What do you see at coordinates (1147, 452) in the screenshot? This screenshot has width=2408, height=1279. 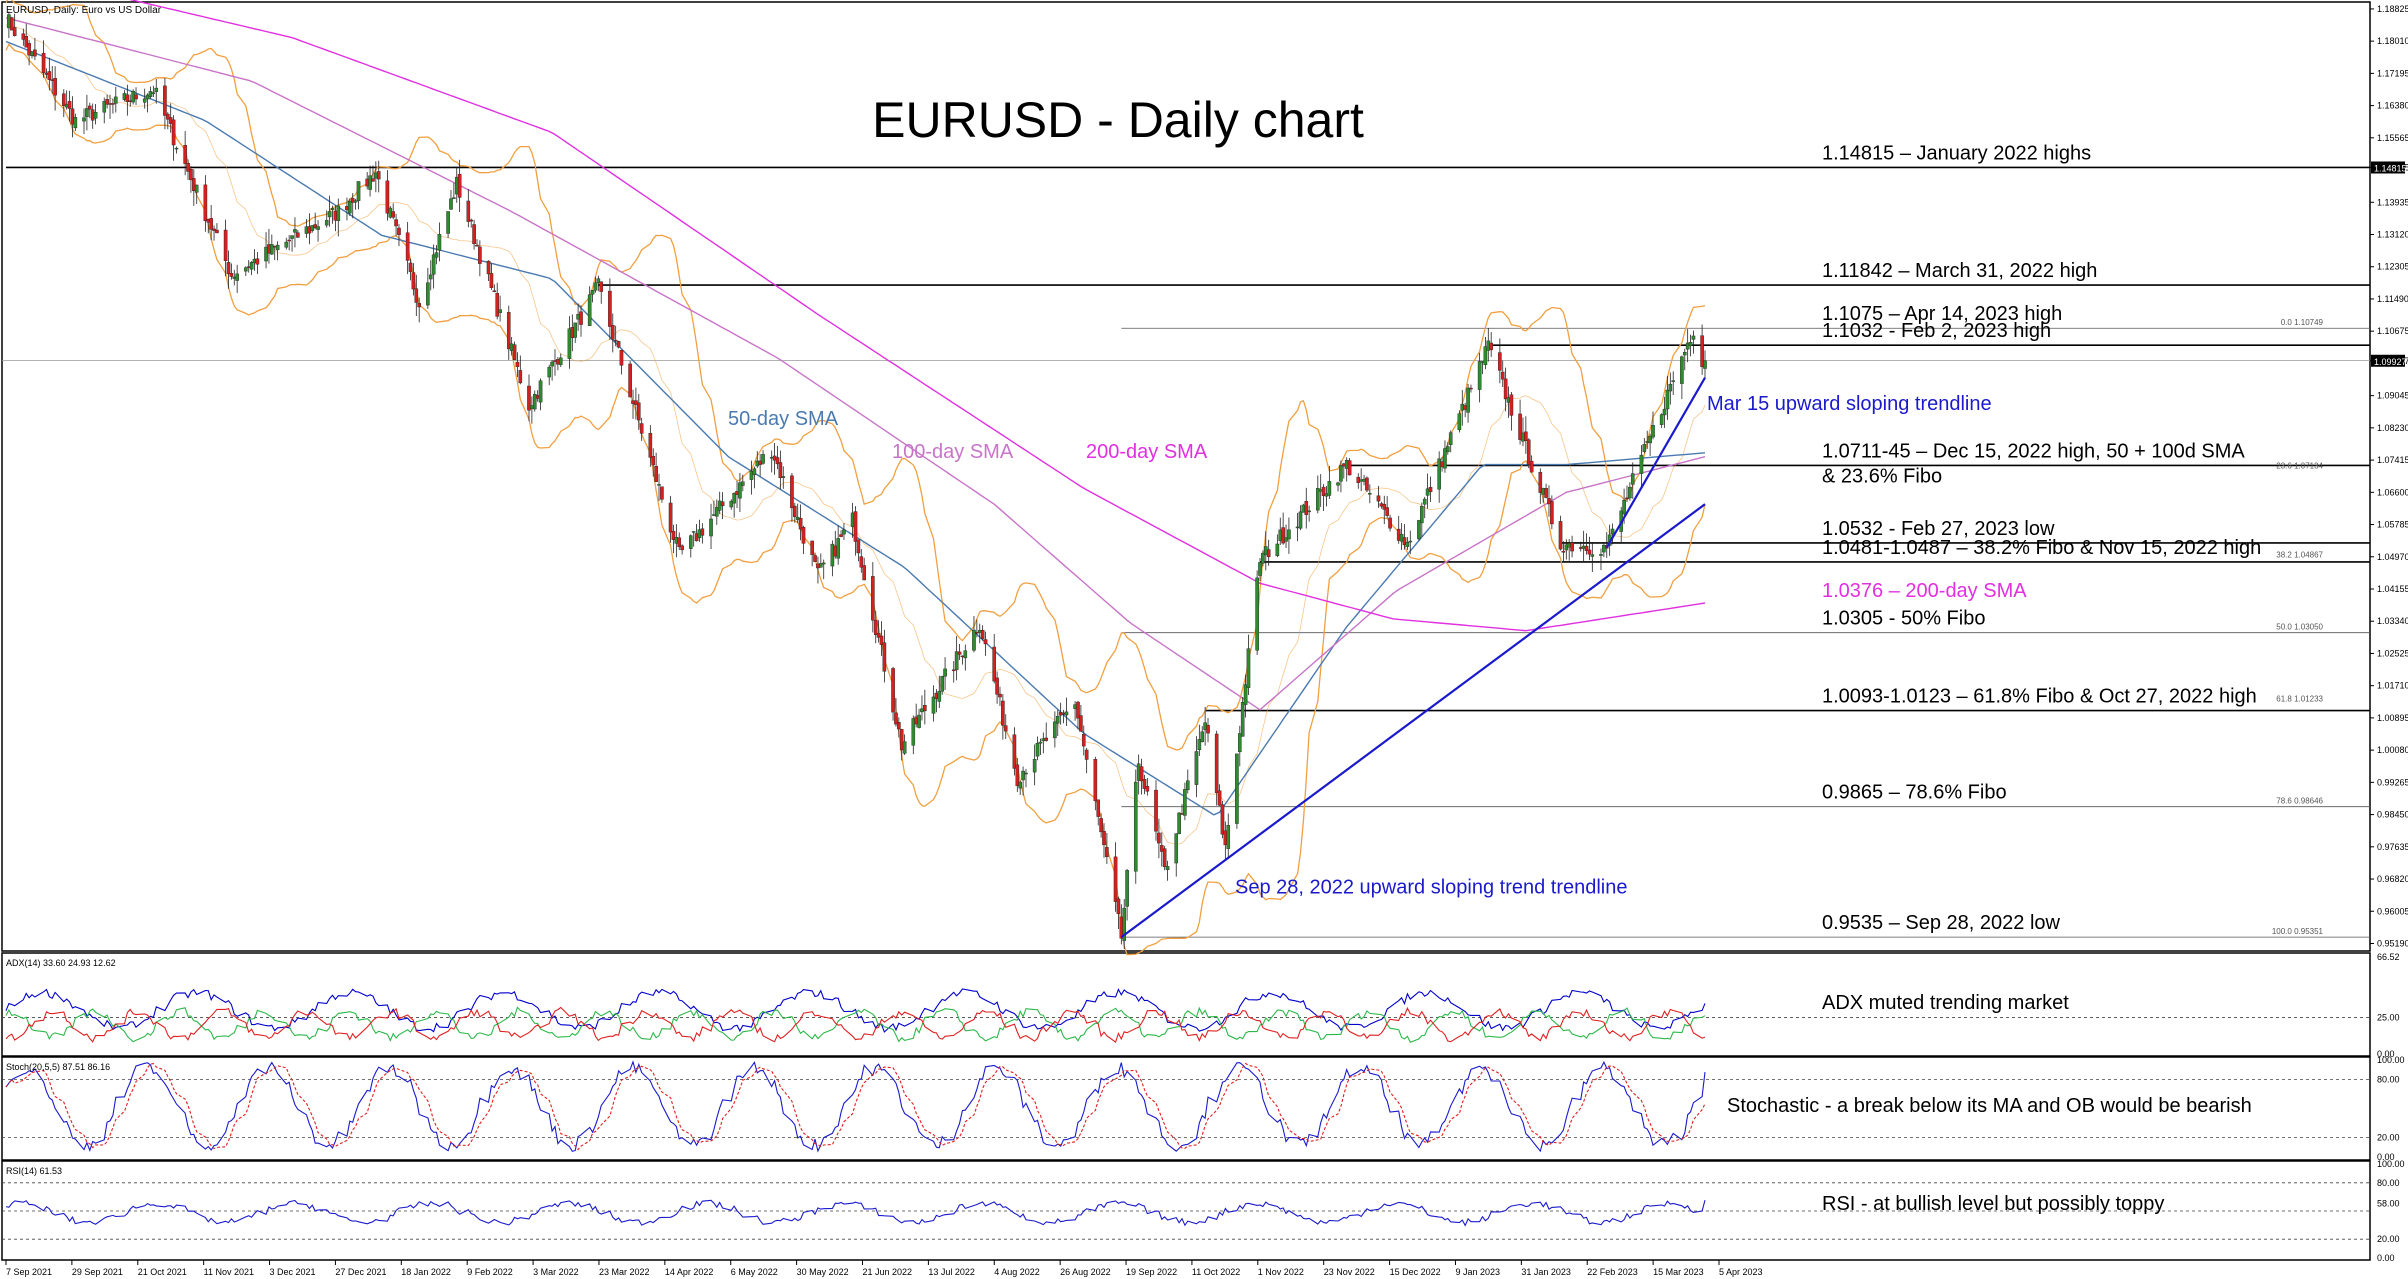 I see `sma200-label: 200-day SMA` at bounding box center [1147, 452].